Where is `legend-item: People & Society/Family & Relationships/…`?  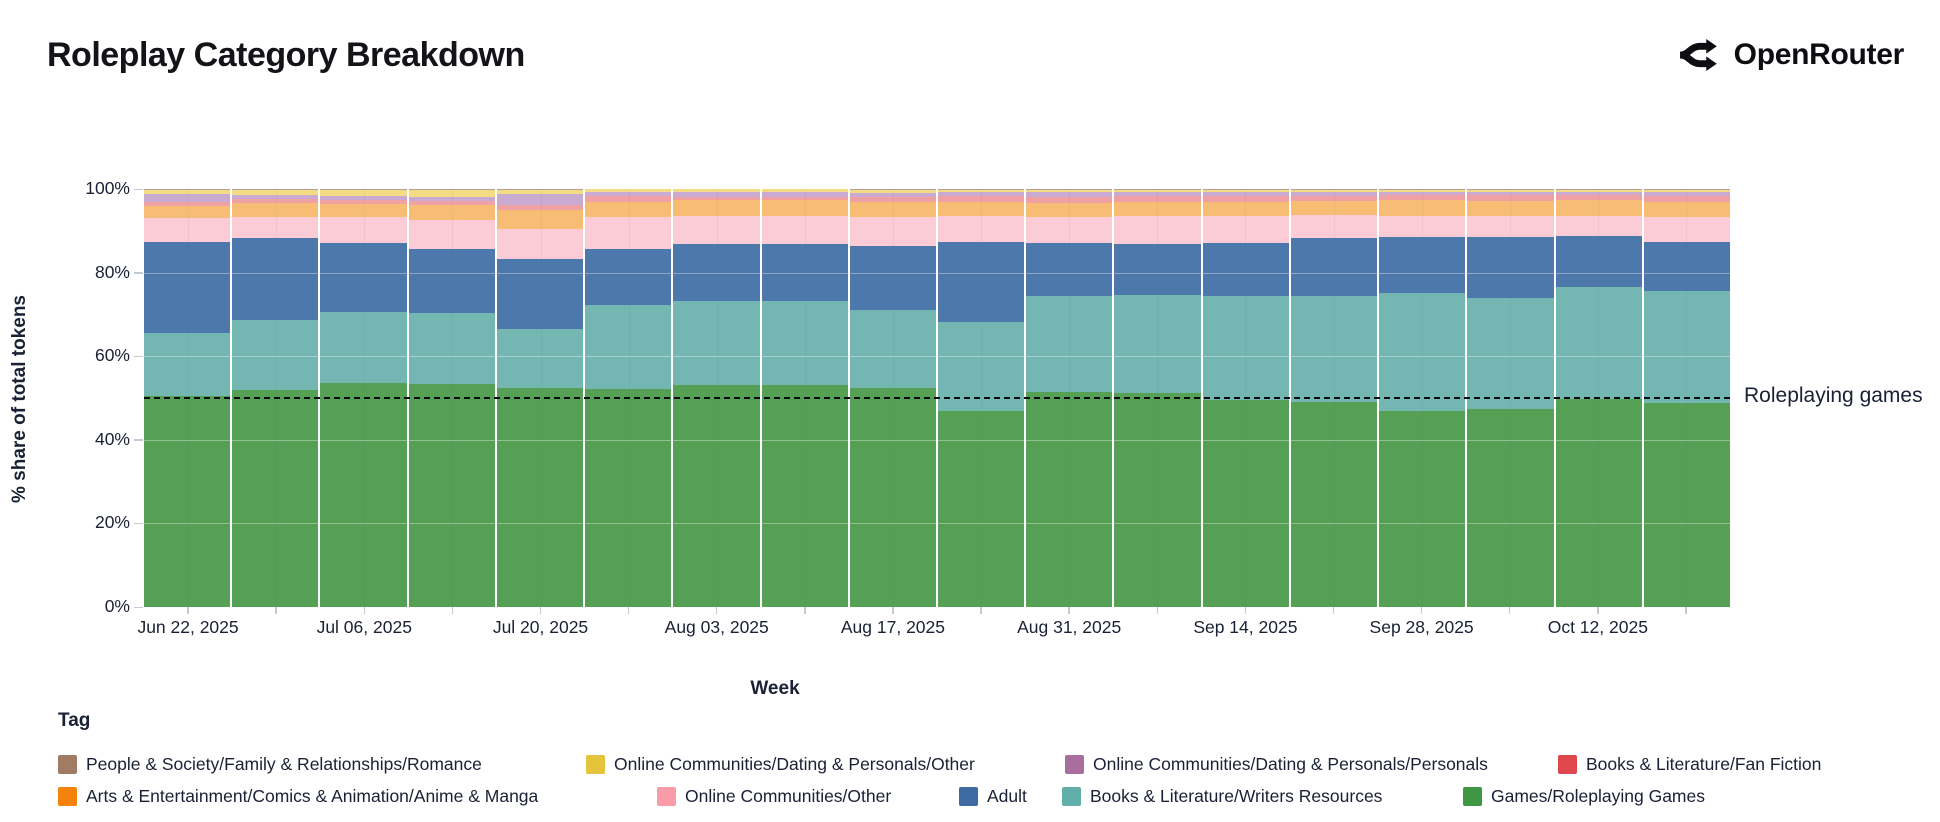 legend-item: People & Society/Family & Relationships/… is located at coordinates (270, 764).